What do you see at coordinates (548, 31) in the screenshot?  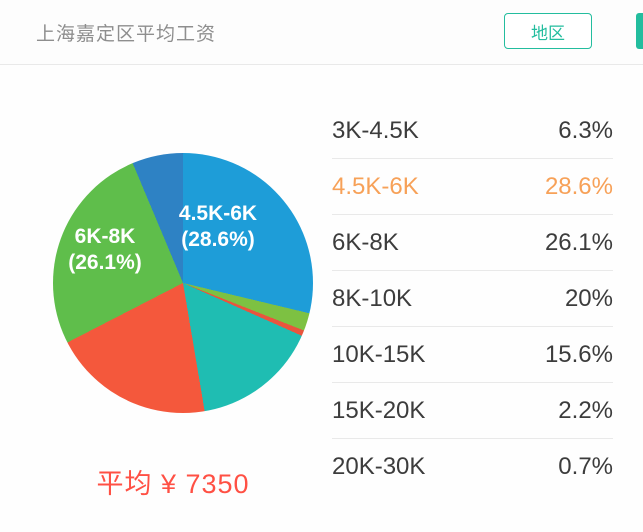 I see `region-button: 地区` at bounding box center [548, 31].